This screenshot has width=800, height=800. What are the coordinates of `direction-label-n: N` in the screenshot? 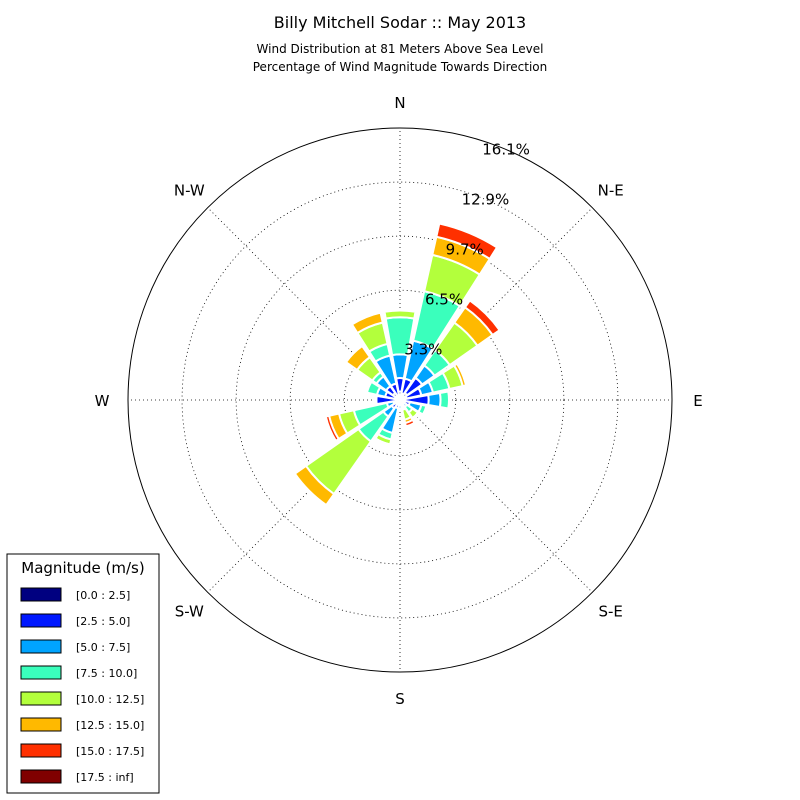 It's located at (399, 103).